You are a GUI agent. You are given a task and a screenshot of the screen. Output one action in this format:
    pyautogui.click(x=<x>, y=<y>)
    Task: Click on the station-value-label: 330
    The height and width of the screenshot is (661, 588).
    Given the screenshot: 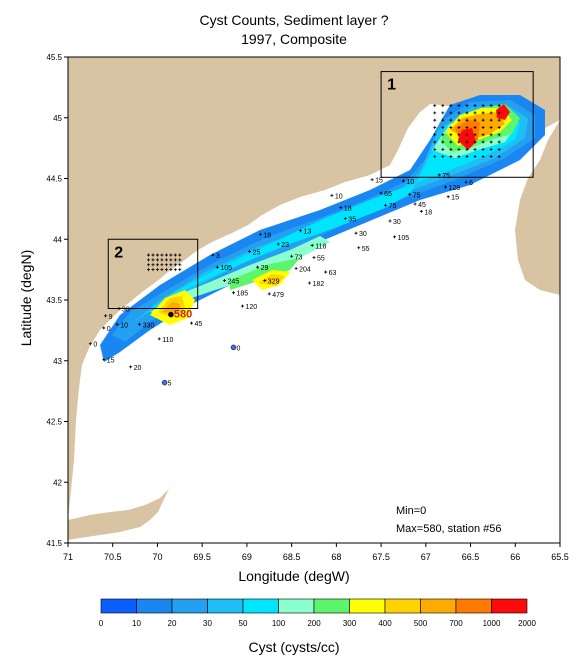 What is the action you would take?
    pyautogui.click(x=149, y=325)
    